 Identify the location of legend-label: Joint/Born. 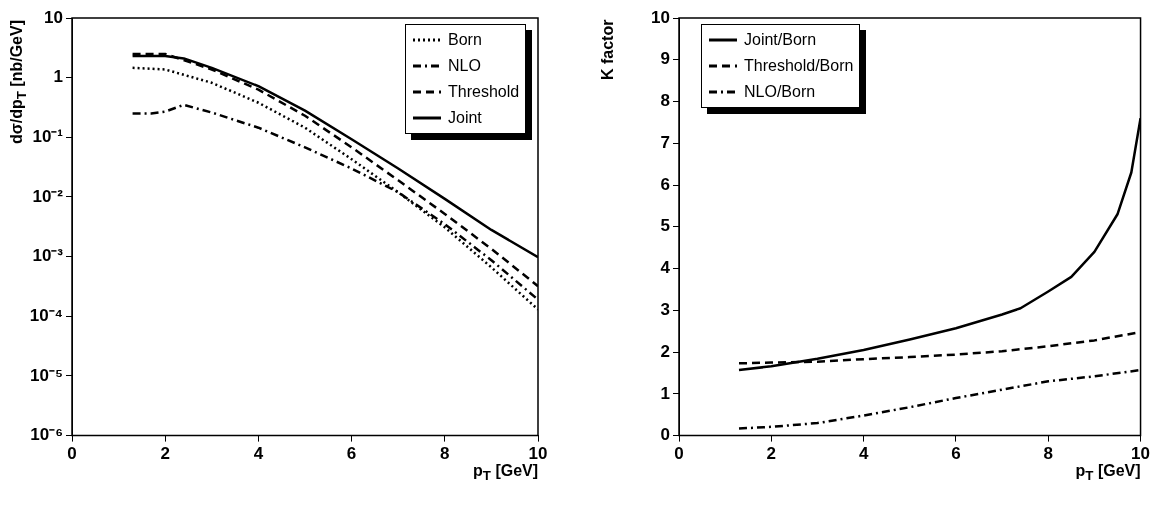
(780, 40).